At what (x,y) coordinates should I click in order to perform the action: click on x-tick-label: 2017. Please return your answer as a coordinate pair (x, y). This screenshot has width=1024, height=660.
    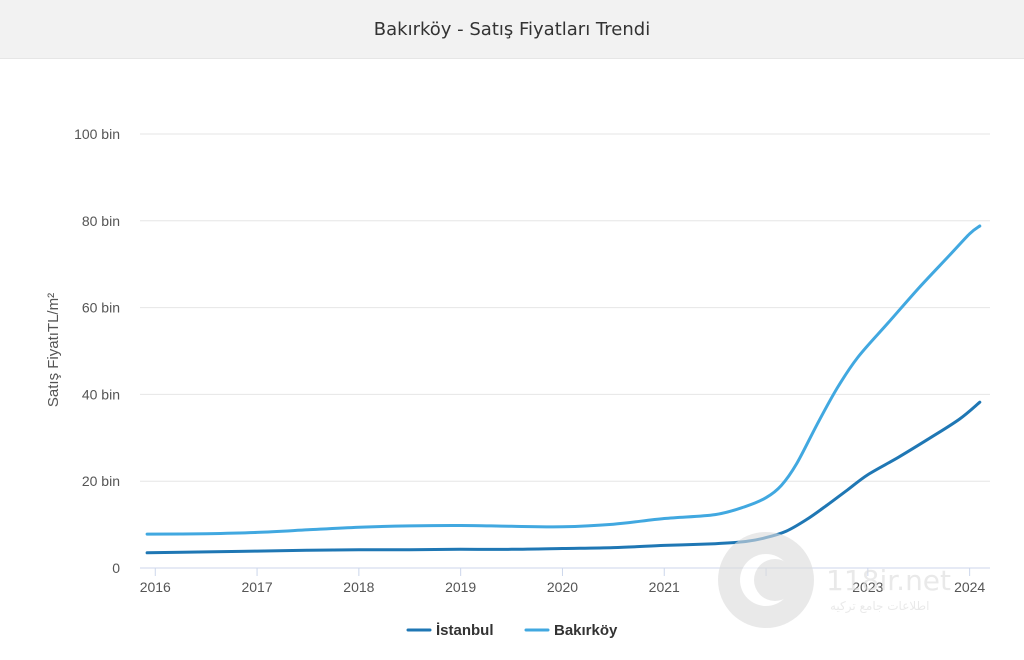
    Looking at the image, I should click on (256, 587).